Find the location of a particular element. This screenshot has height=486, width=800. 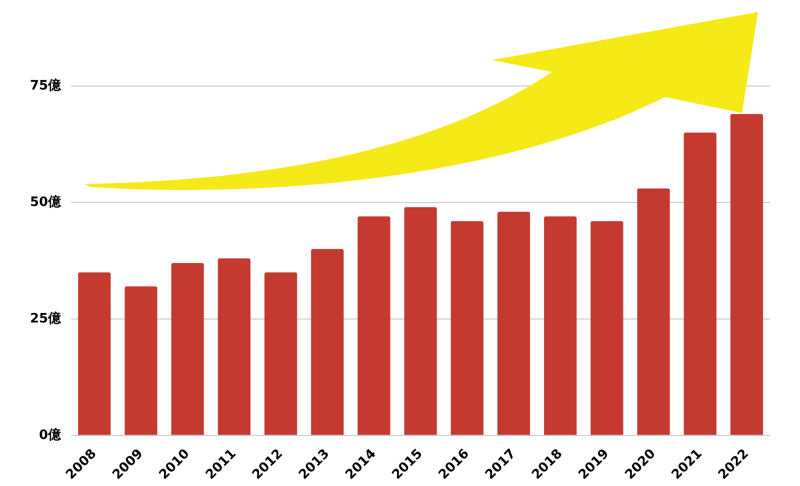

y-tick-label: 75億 is located at coordinates (46, 85).